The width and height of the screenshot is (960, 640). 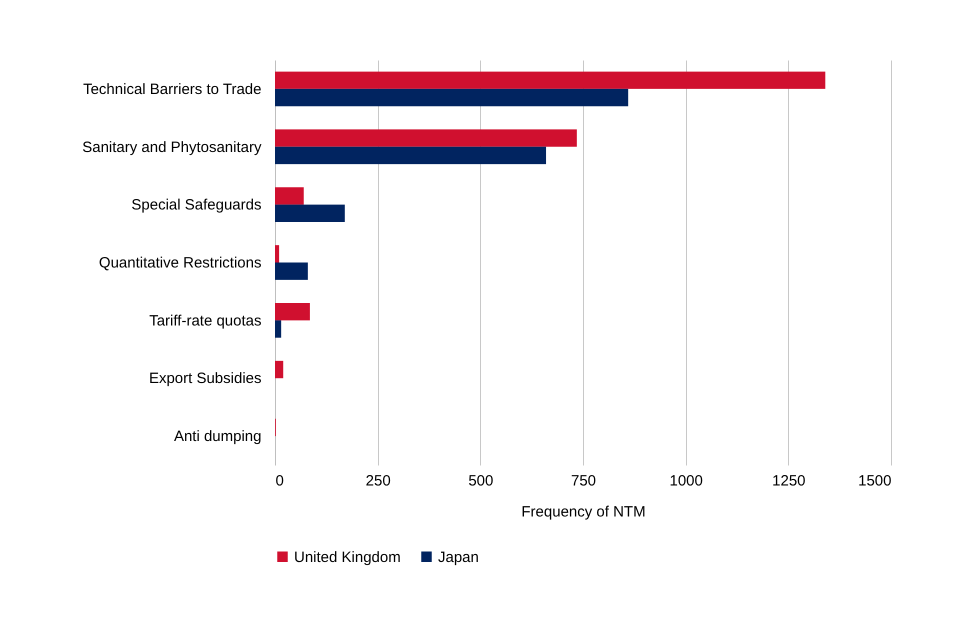 What do you see at coordinates (458, 557) in the screenshot?
I see `legend-label: Japan` at bounding box center [458, 557].